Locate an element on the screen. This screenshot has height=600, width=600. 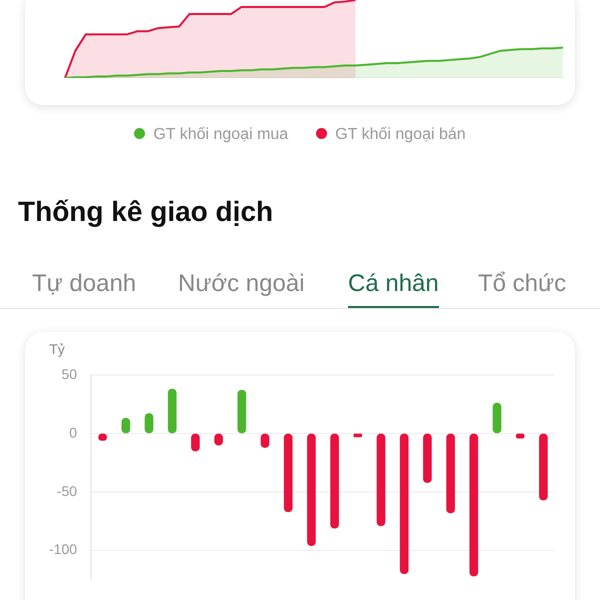
legend-label: GT khối ngoại bán is located at coordinates (400, 134).